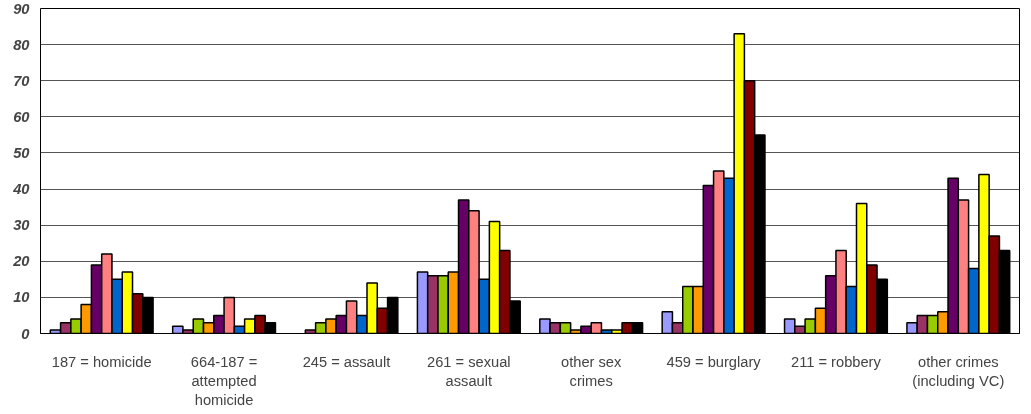 Image resolution: width=1031 pixels, height=414 pixels. I want to click on y-tick-label: 40, so click(21, 189).